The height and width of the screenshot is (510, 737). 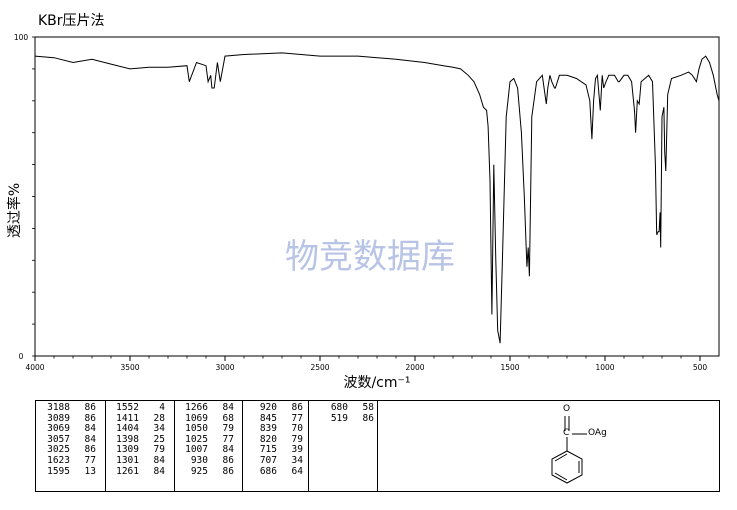 What do you see at coordinates (268, 418) in the screenshot?
I see `peak-wavenumber: 845` at bounding box center [268, 418].